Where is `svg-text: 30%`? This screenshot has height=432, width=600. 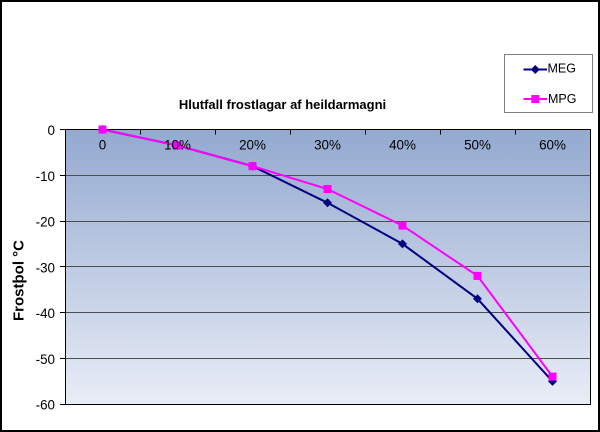 svg-text: 30% is located at coordinates (327, 145).